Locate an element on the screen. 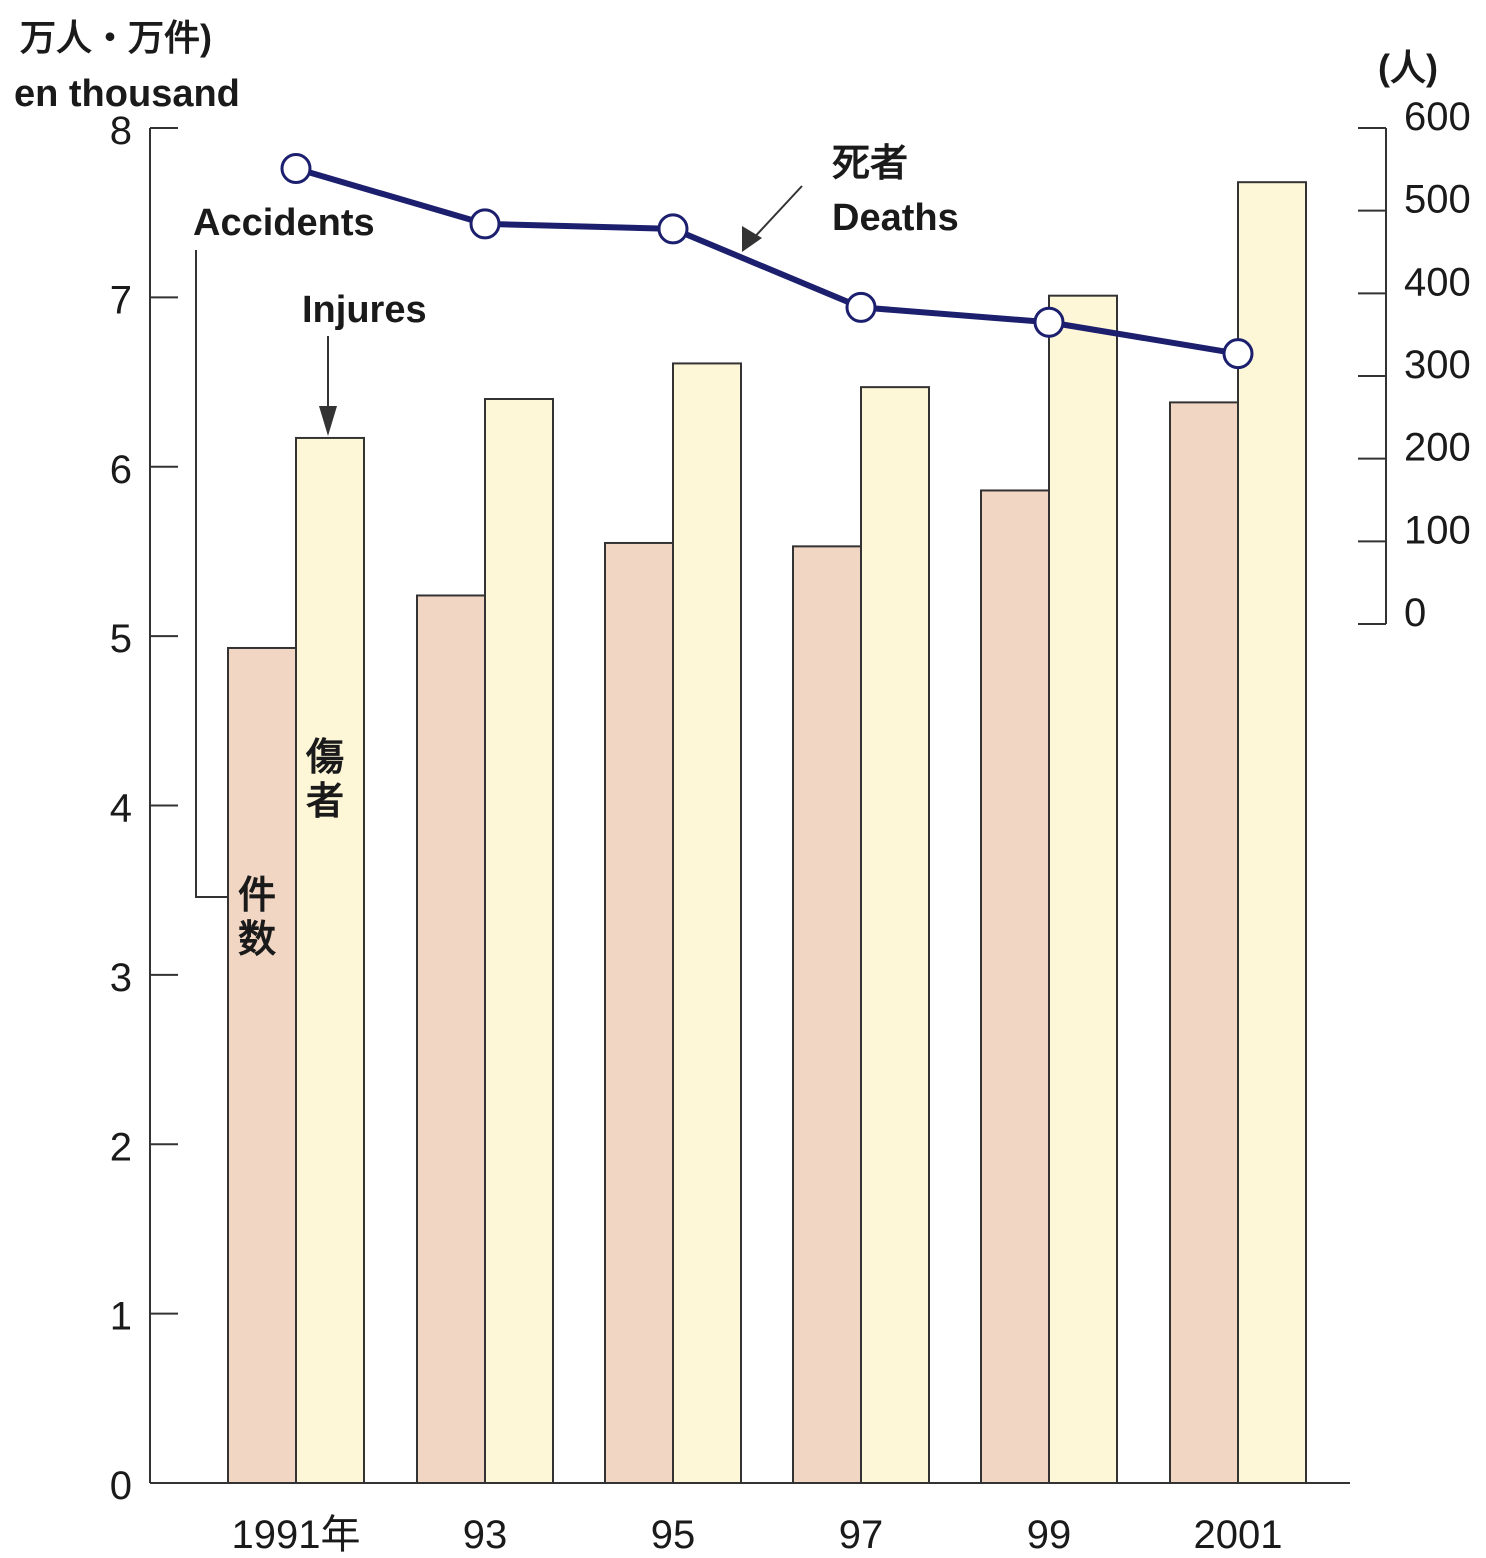  left-axis-tick-label: 6 is located at coordinates (121, 470).